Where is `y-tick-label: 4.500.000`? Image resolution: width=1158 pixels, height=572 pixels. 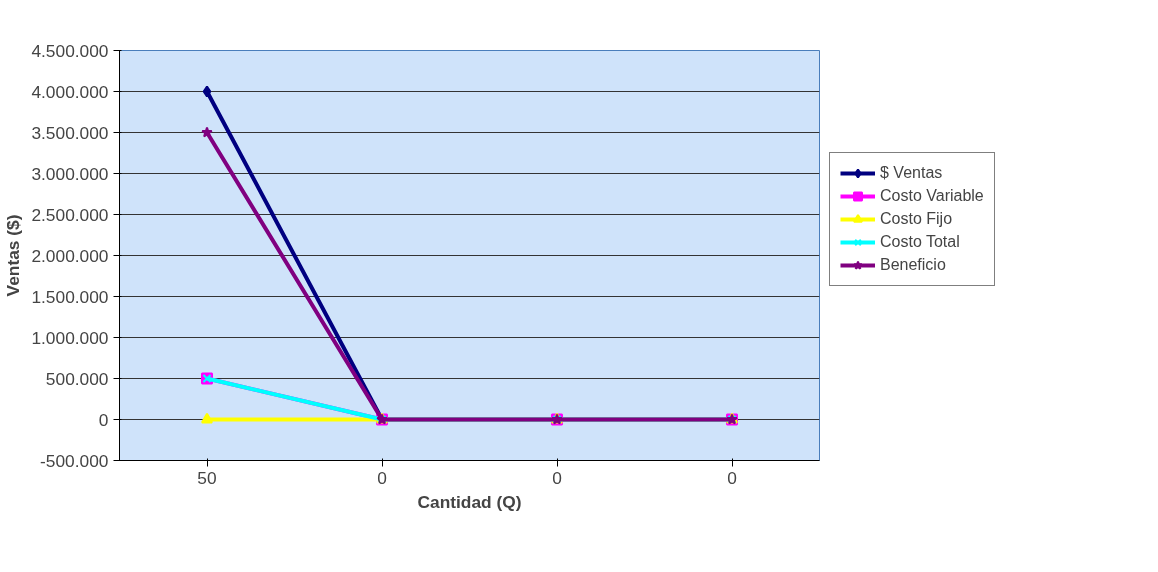
y-tick-label: 4.500.000 is located at coordinates (70, 50).